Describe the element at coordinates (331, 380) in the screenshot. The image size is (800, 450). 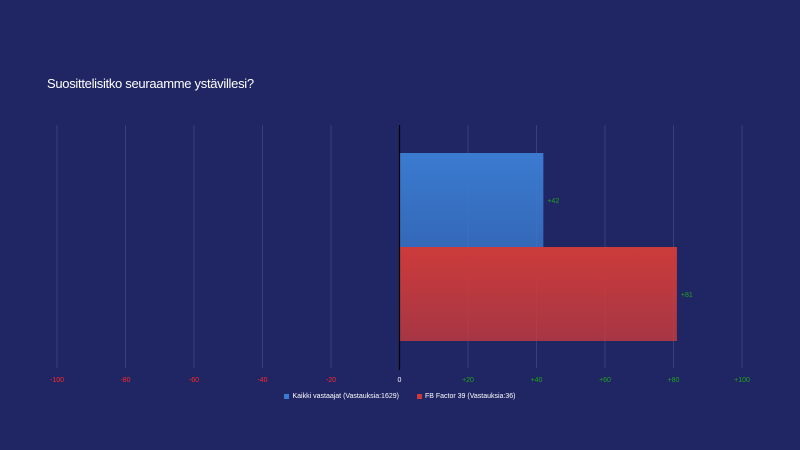
I see `x-tick-label: -20` at that location.